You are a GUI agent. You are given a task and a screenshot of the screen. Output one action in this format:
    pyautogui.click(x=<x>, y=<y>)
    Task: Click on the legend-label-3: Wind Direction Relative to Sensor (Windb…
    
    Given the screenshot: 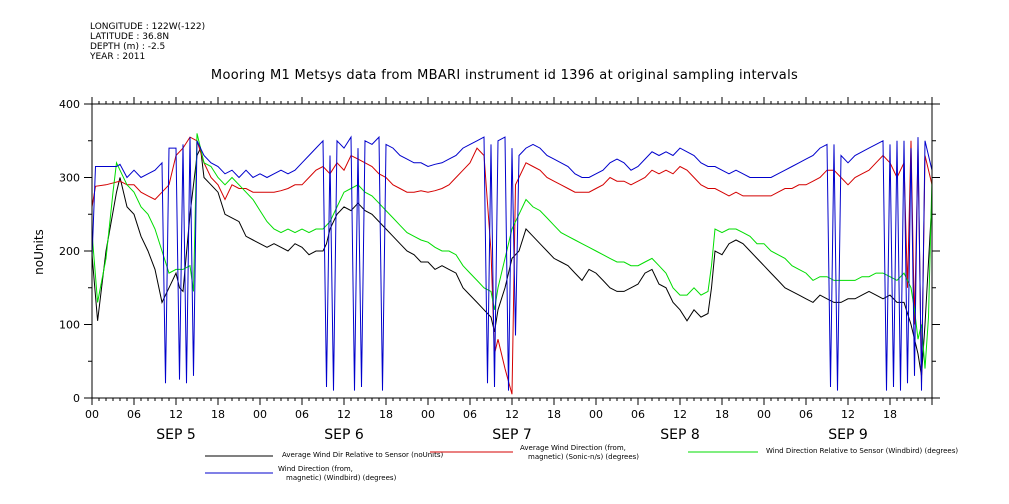 What is the action you would take?
    pyautogui.click(x=862, y=451)
    